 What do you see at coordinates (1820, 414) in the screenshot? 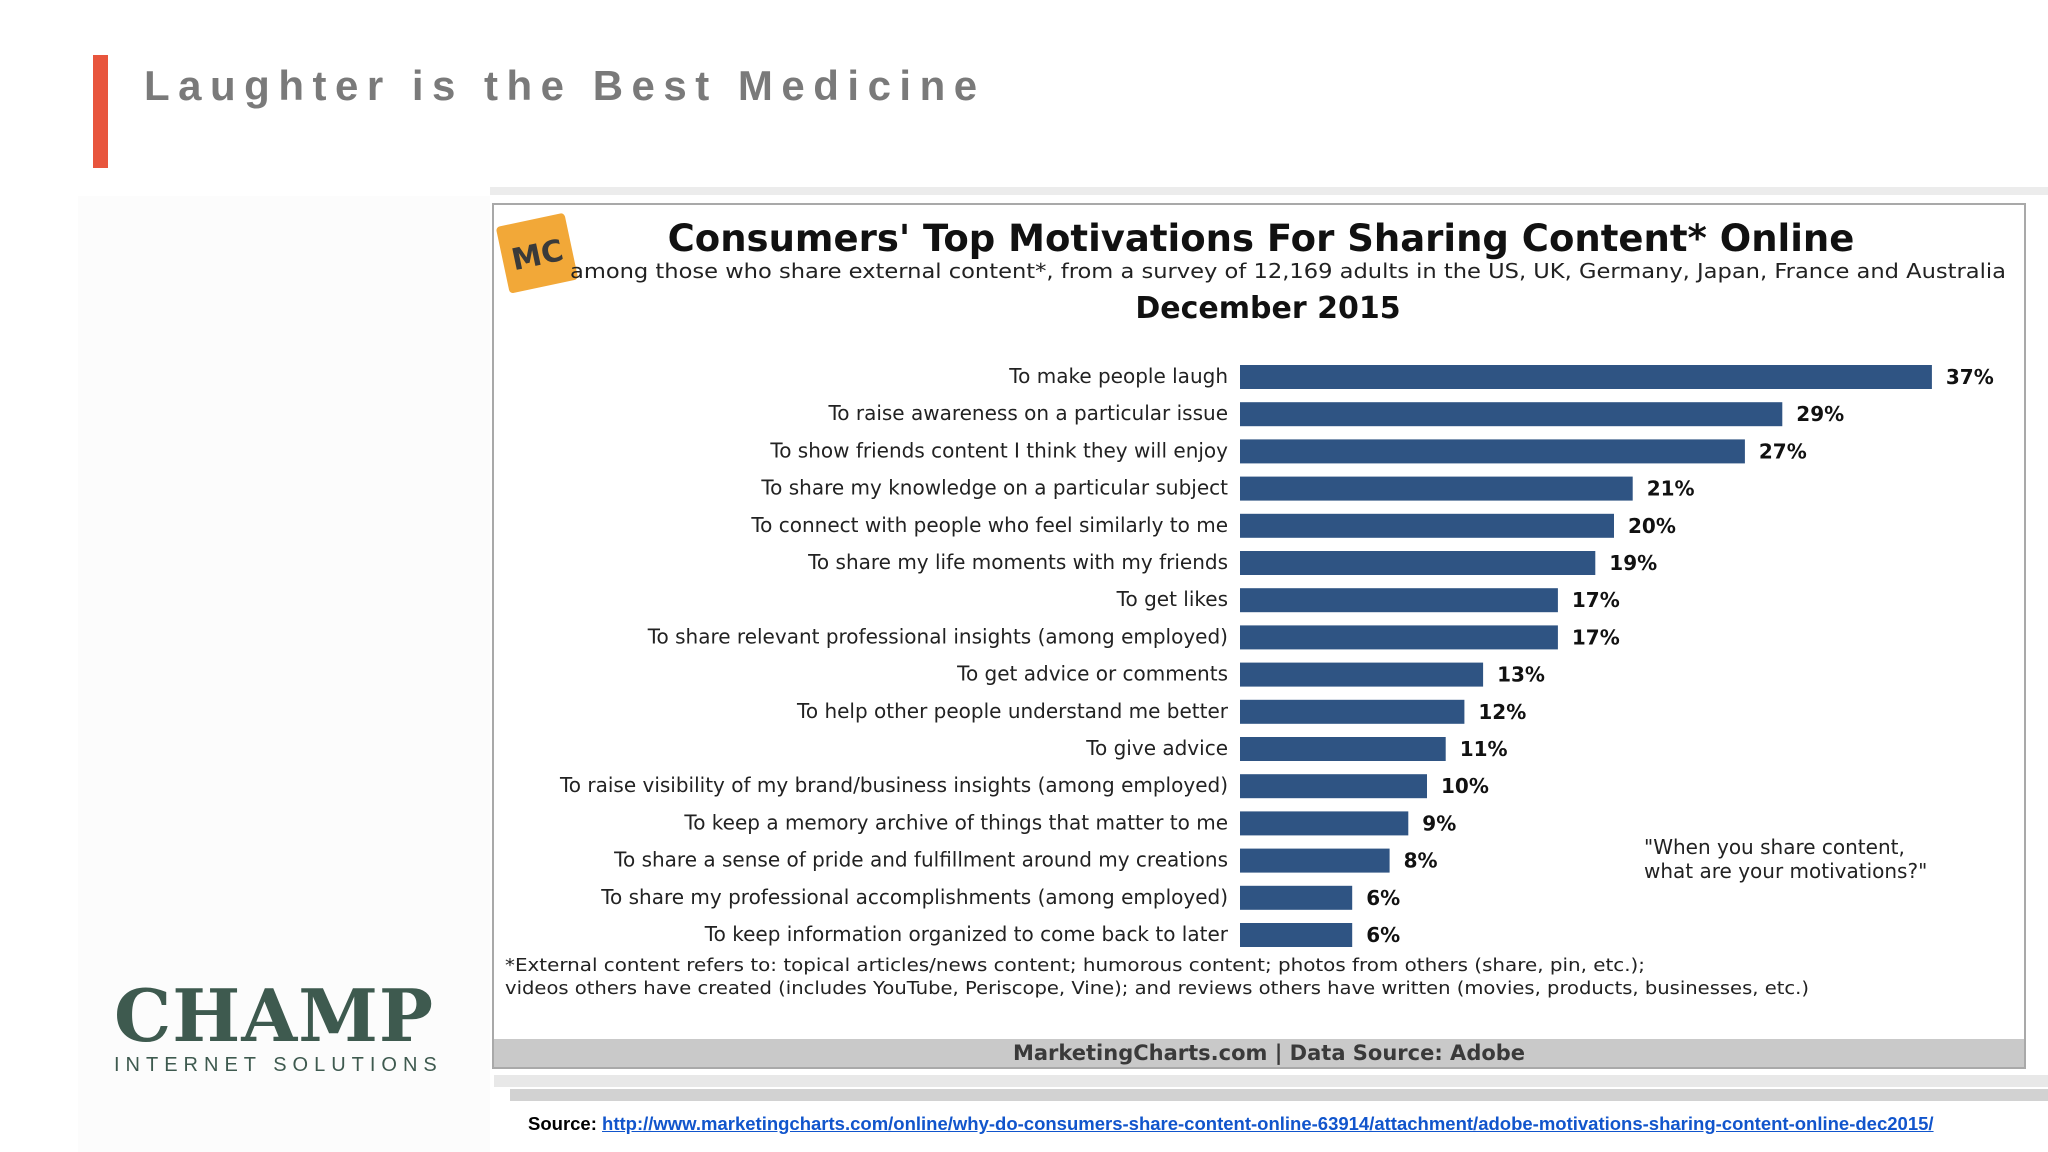
I see `bar-value-label: 29%` at bounding box center [1820, 414].